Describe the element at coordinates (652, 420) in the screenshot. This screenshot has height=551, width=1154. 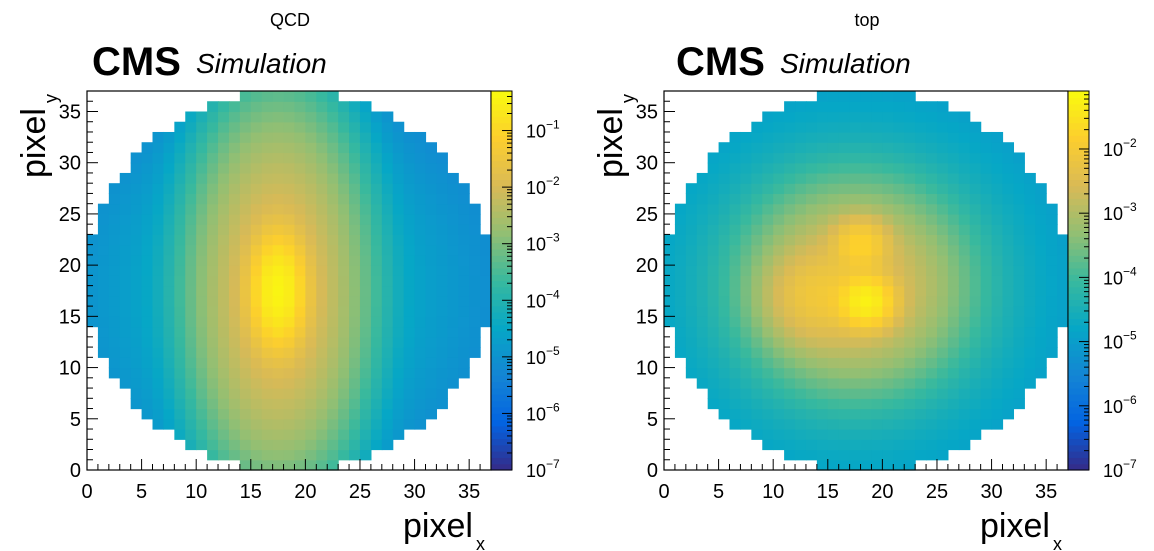
I see `y-tick-label: 5` at that location.